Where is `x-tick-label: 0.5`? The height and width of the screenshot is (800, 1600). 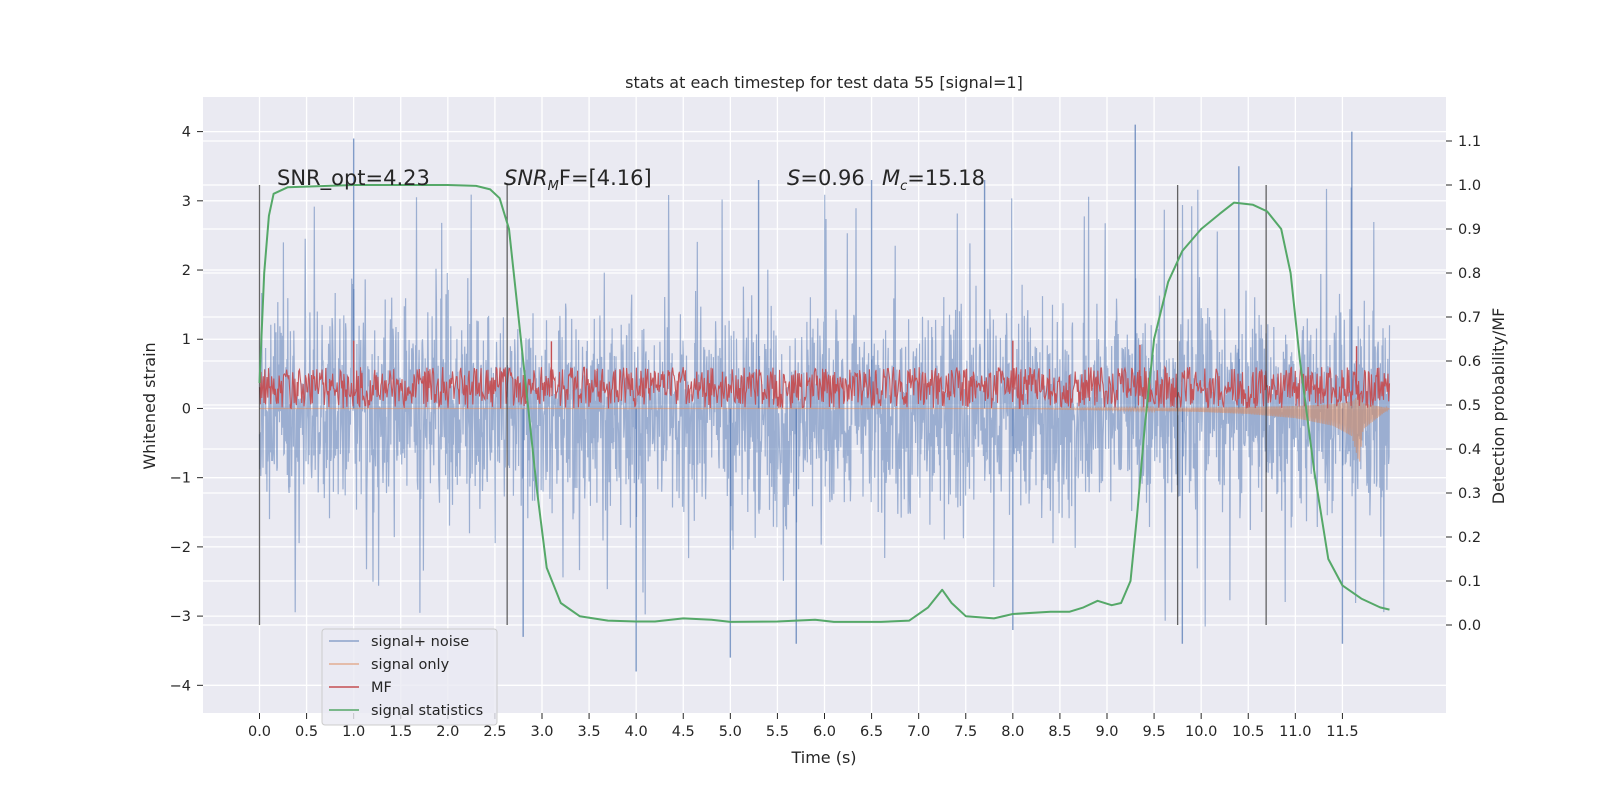 x-tick-label: 0.5 is located at coordinates (306, 732).